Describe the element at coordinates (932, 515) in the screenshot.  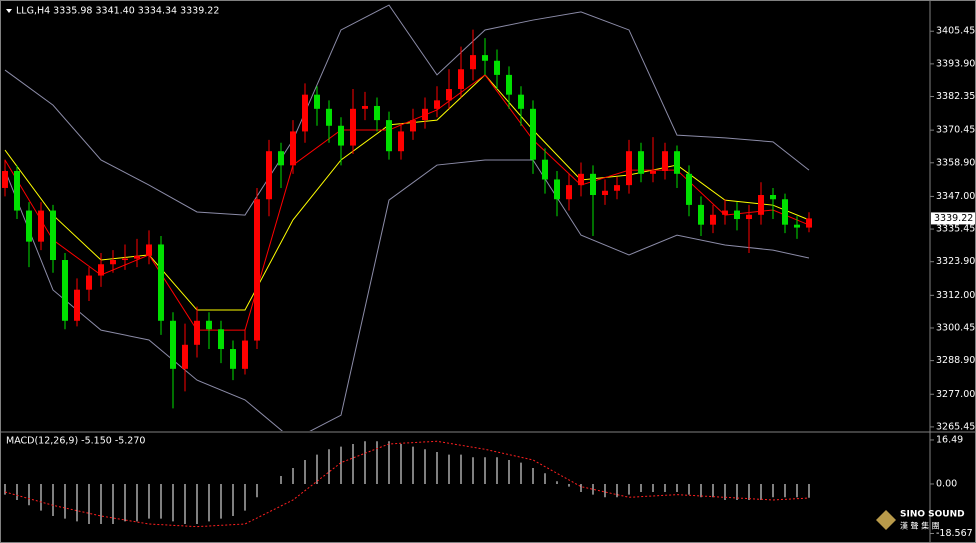
I see `logo-name: SINO SOUND` at that location.